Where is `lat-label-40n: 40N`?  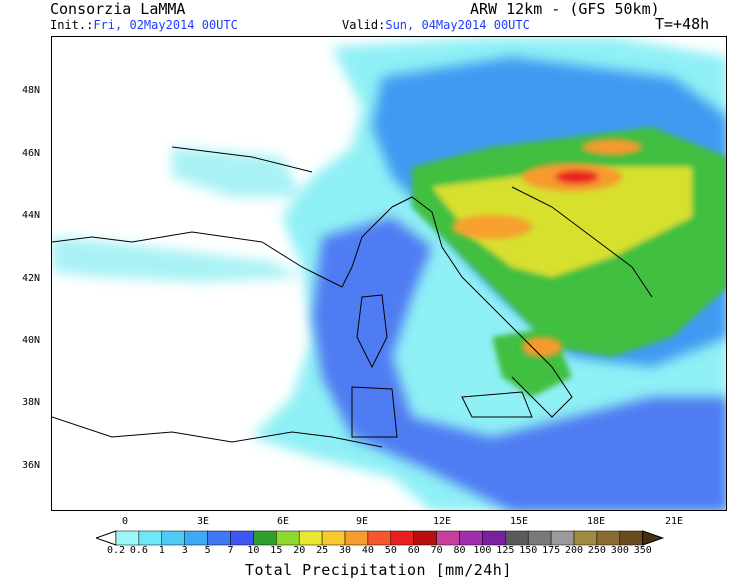 lat-label-40n: 40N is located at coordinates (31, 340).